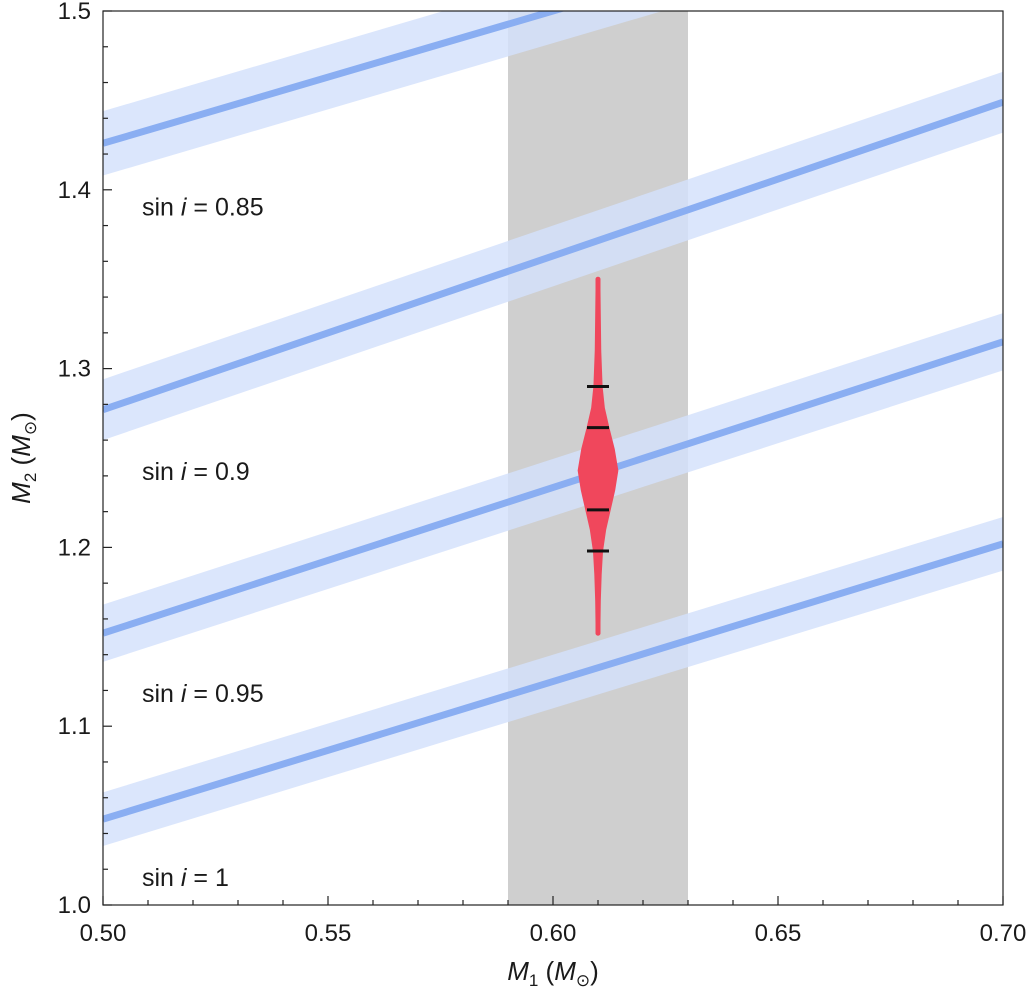 The height and width of the screenshot is (991, 1029). Describe the element at coordinates (74, 905) in the screenshot. I see `y-tick-label: 1.0` at that location.